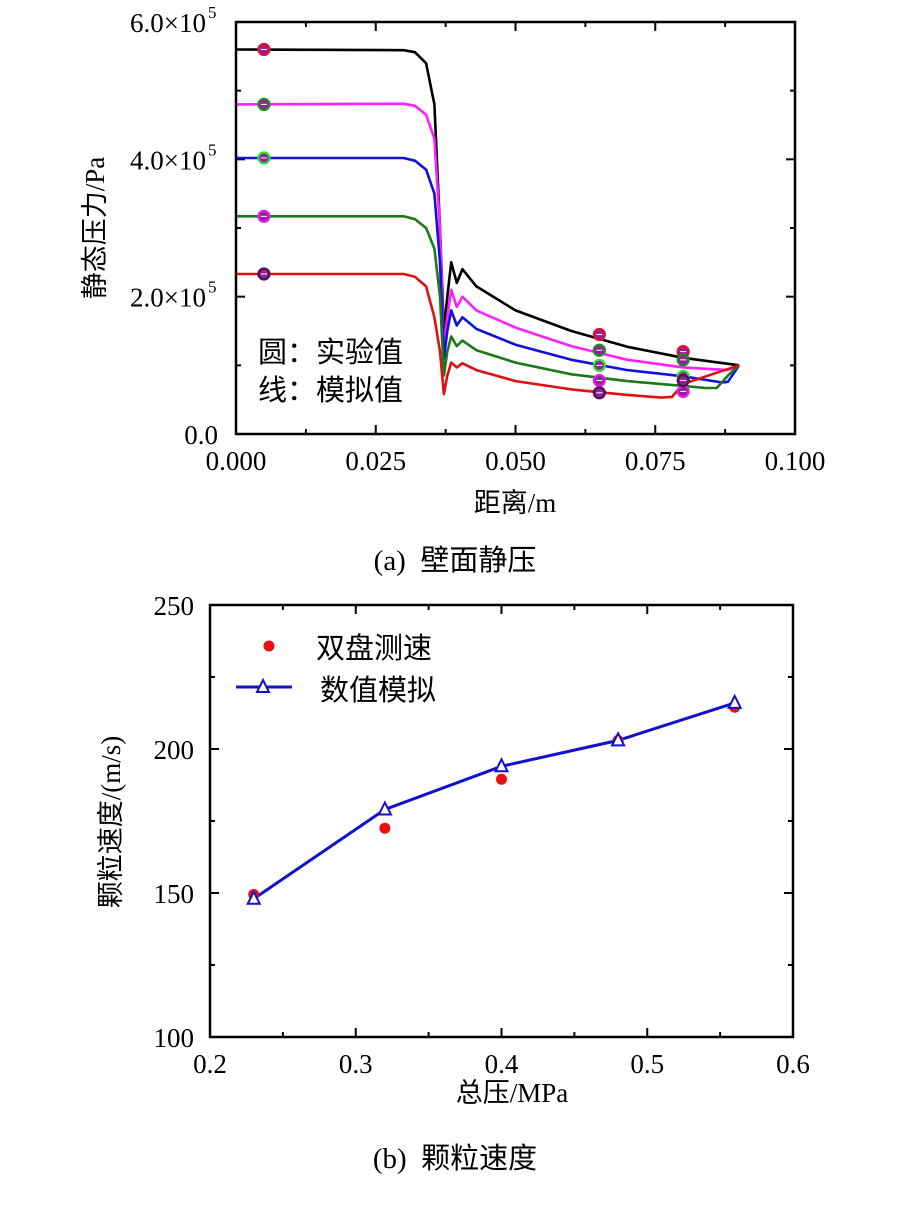  I want to click on x-tick-label: 0.075, so click(655, 461).